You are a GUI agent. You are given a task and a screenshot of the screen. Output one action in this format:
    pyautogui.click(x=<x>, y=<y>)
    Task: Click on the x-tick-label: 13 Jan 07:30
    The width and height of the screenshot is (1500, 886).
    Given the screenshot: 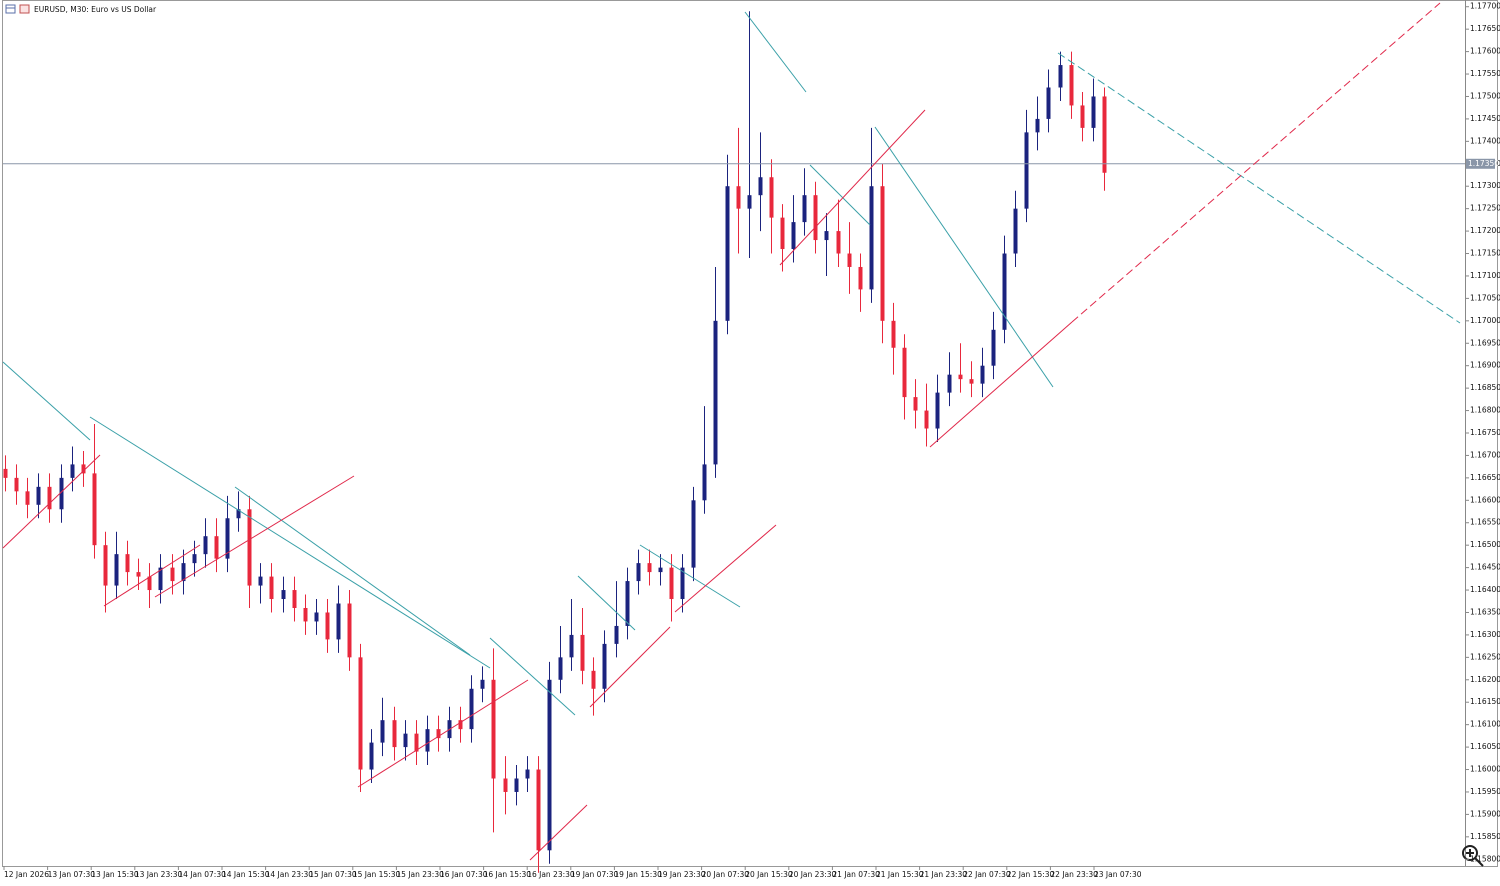 What is the action you would take?
    pyautogui.click(x=72, y=874)
    